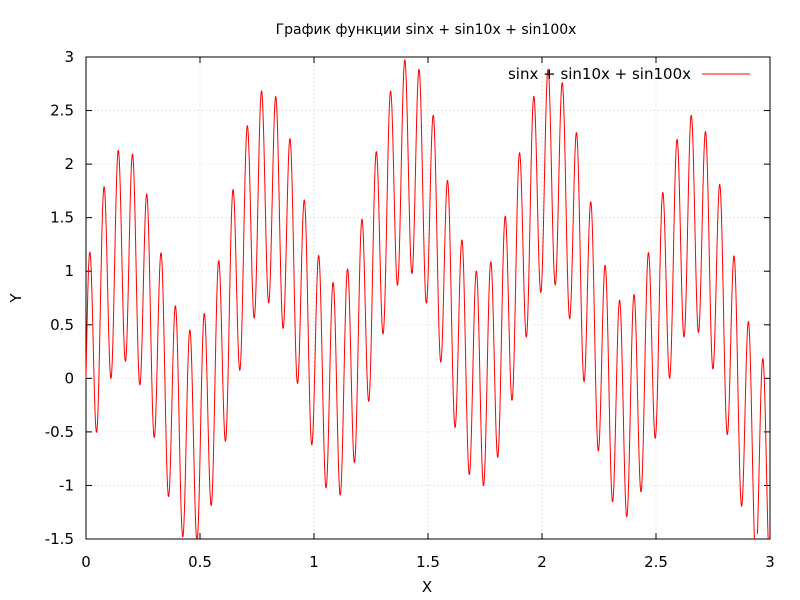  I want to click on y-axis-label: Y, so click(16, 298).